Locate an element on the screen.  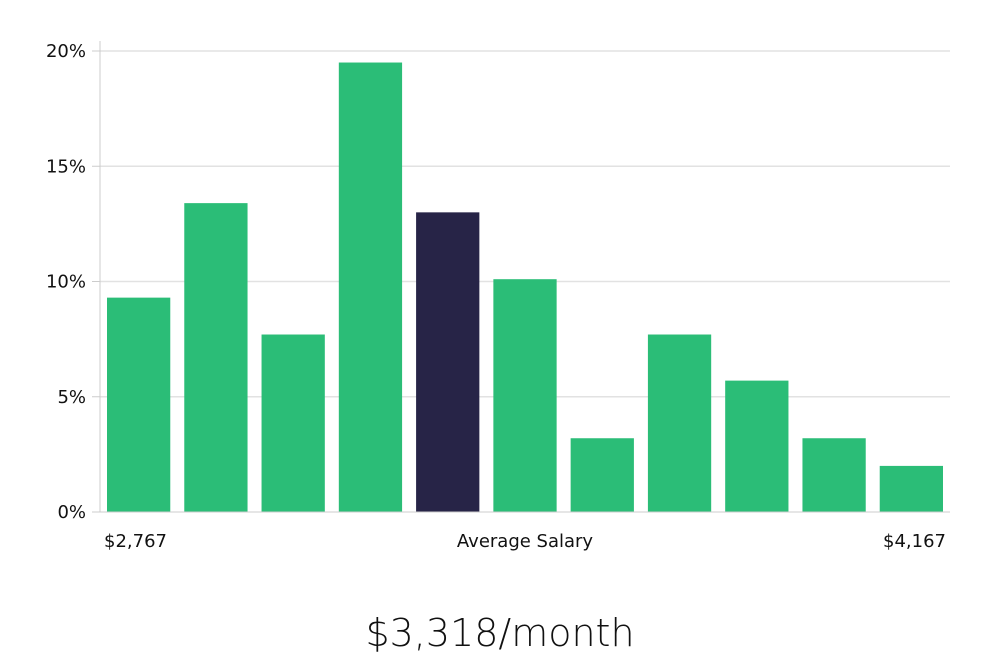
y-tick-label: 20% is located at coordinates (66, 51).